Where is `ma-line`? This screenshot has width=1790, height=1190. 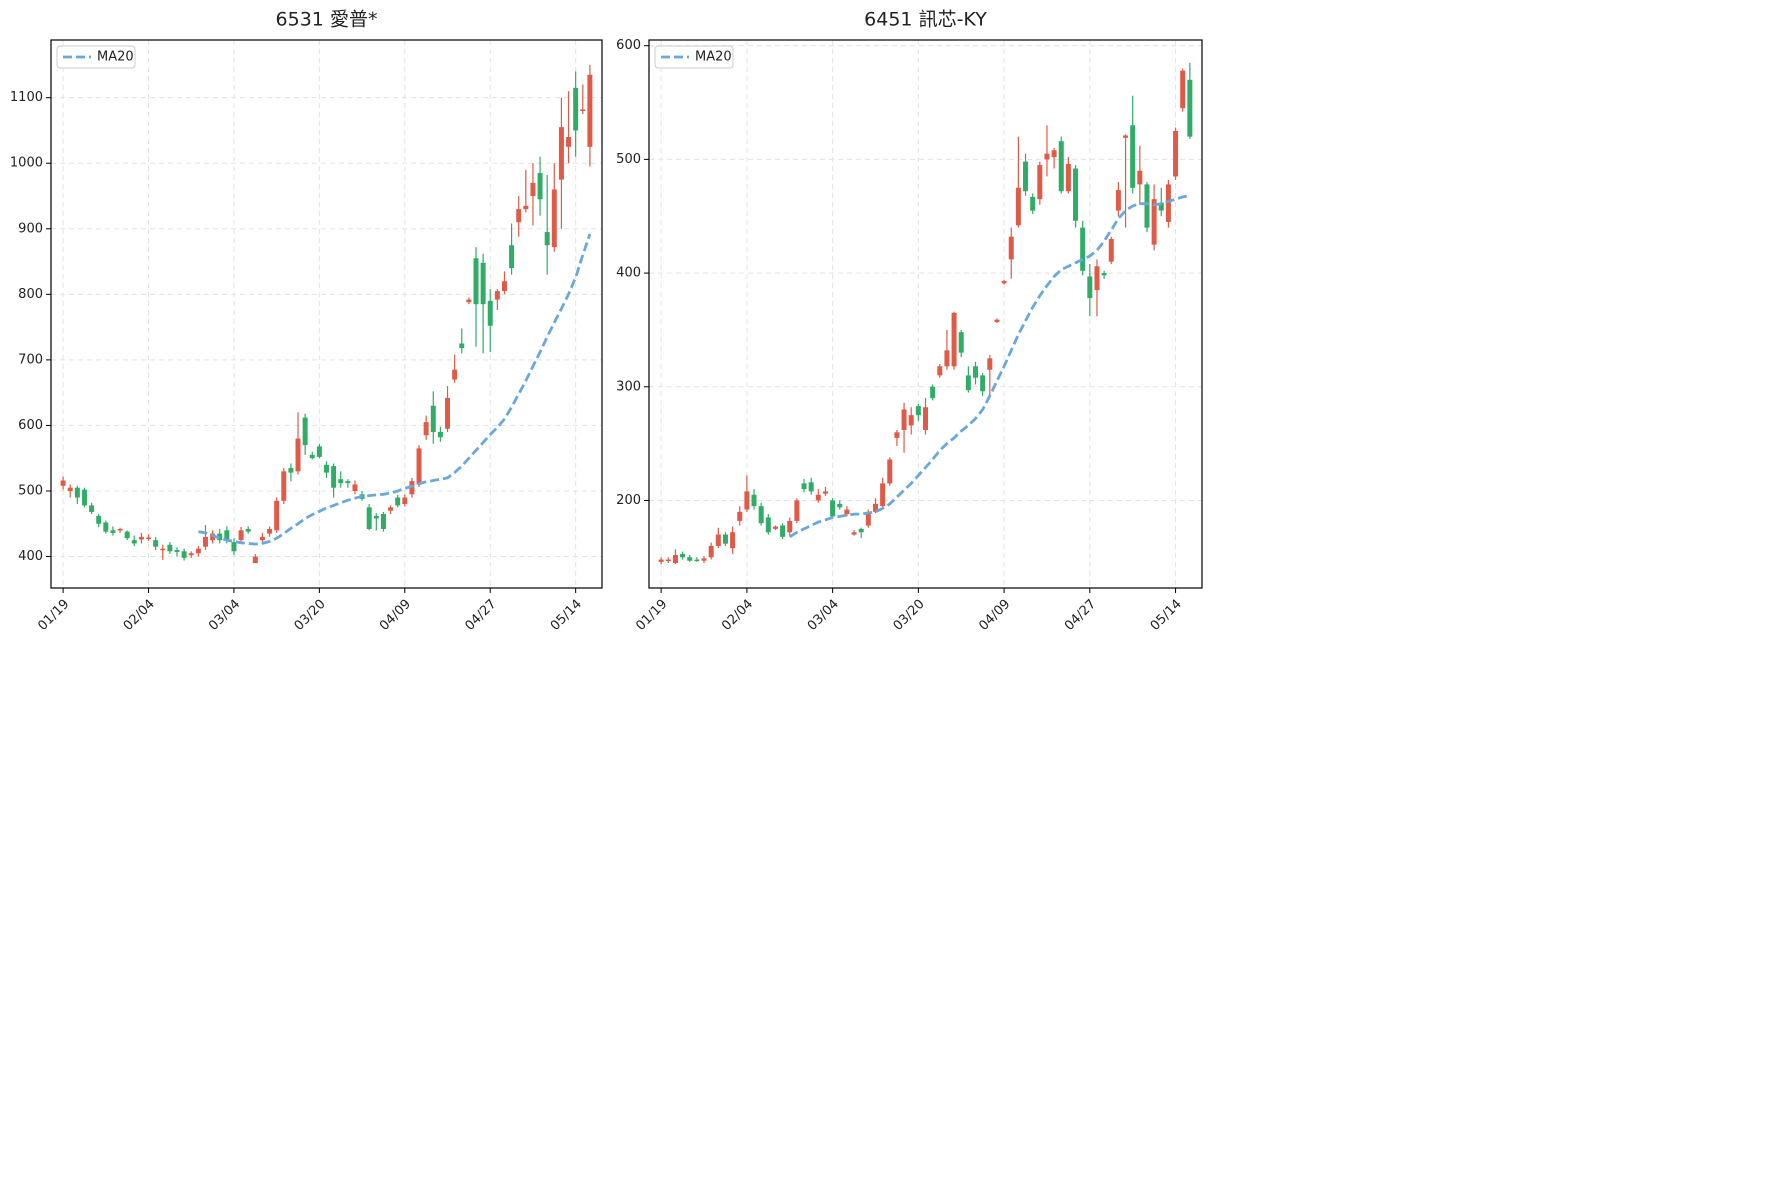 ma-line is located at coordinates (990, 366).